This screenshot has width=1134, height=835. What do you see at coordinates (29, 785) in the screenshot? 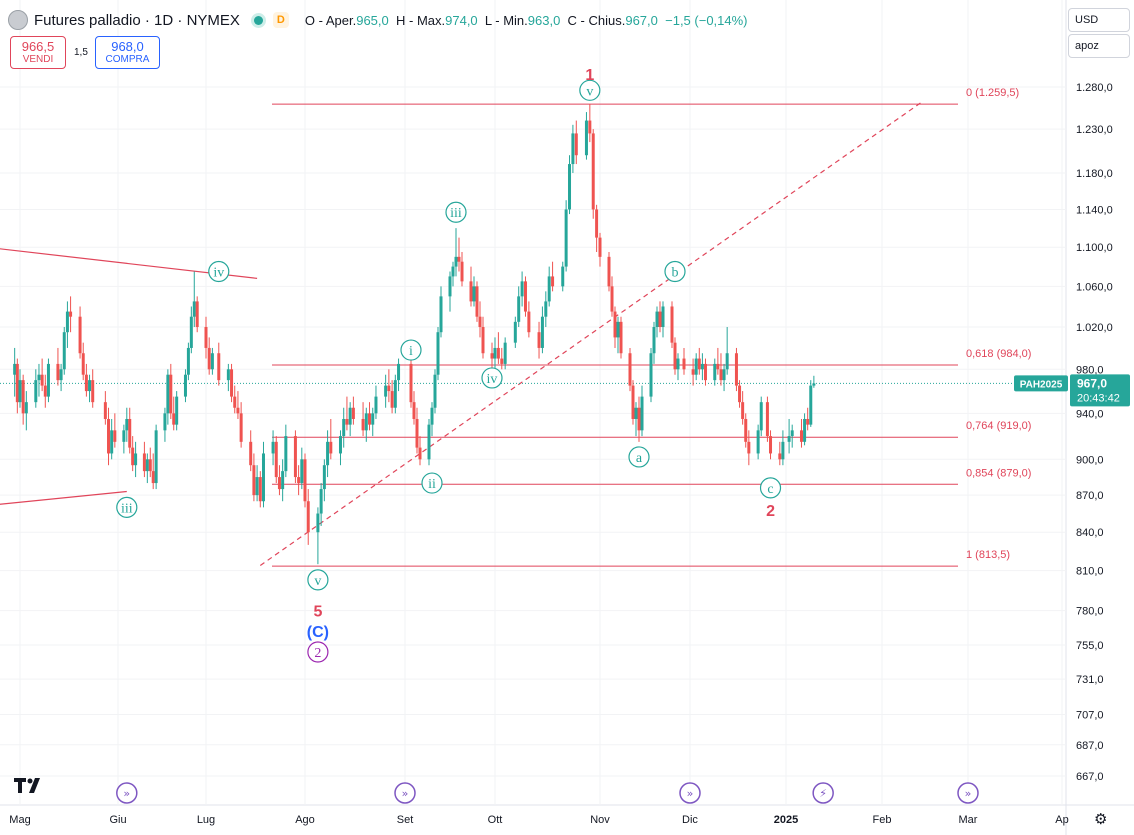
I see `tradingview-logo-icon` at bounding box center [29, 785].